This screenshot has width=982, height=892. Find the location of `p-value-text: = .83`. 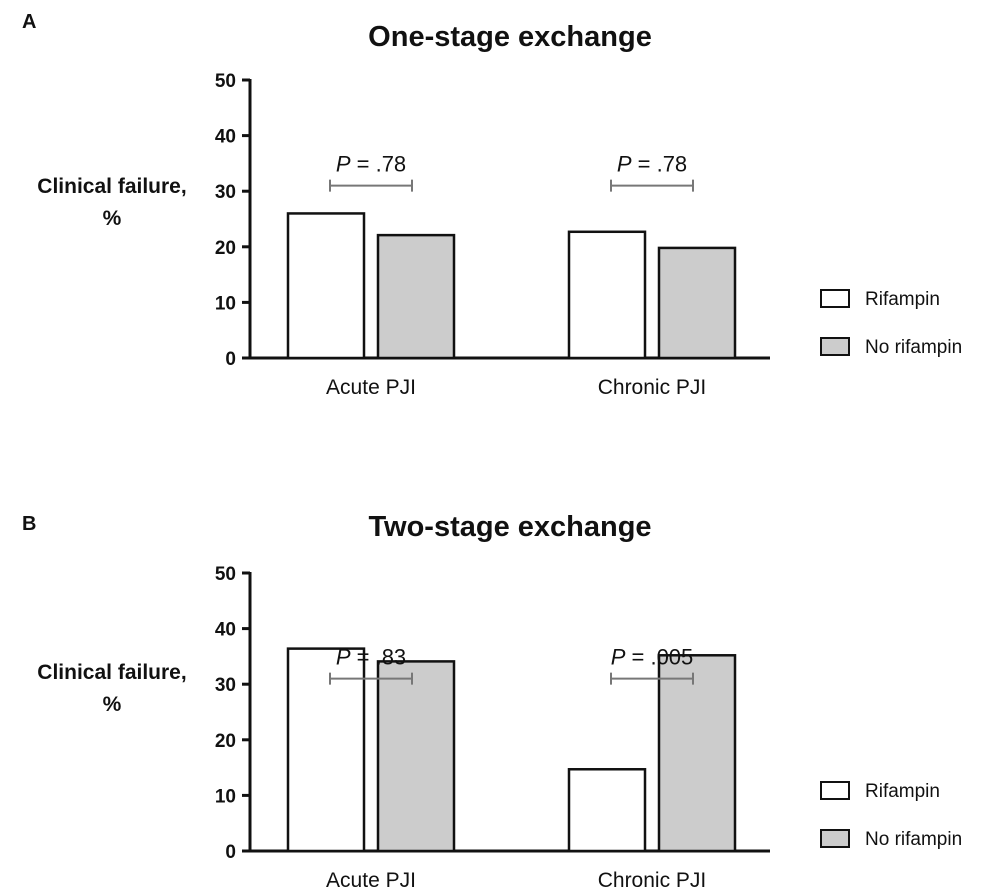

p-value-text: = .83 is located at coordinates (379, 657).